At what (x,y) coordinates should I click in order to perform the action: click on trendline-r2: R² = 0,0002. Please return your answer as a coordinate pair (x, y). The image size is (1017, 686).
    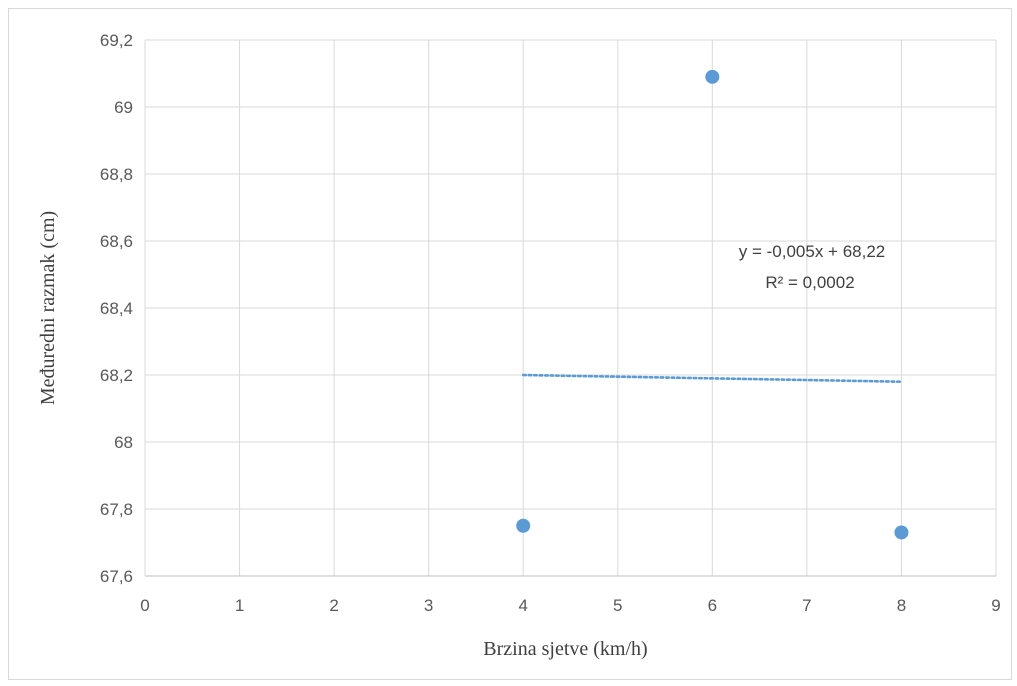
    Looking at the image, I should click on (809, 282).